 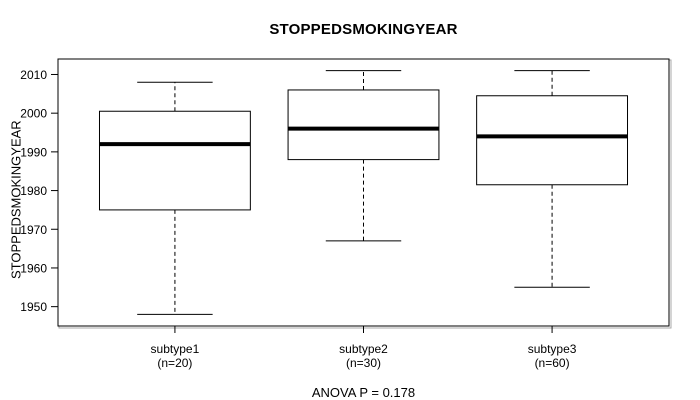 I want to click on category-name: subtype2, so click(x=363, y=349).